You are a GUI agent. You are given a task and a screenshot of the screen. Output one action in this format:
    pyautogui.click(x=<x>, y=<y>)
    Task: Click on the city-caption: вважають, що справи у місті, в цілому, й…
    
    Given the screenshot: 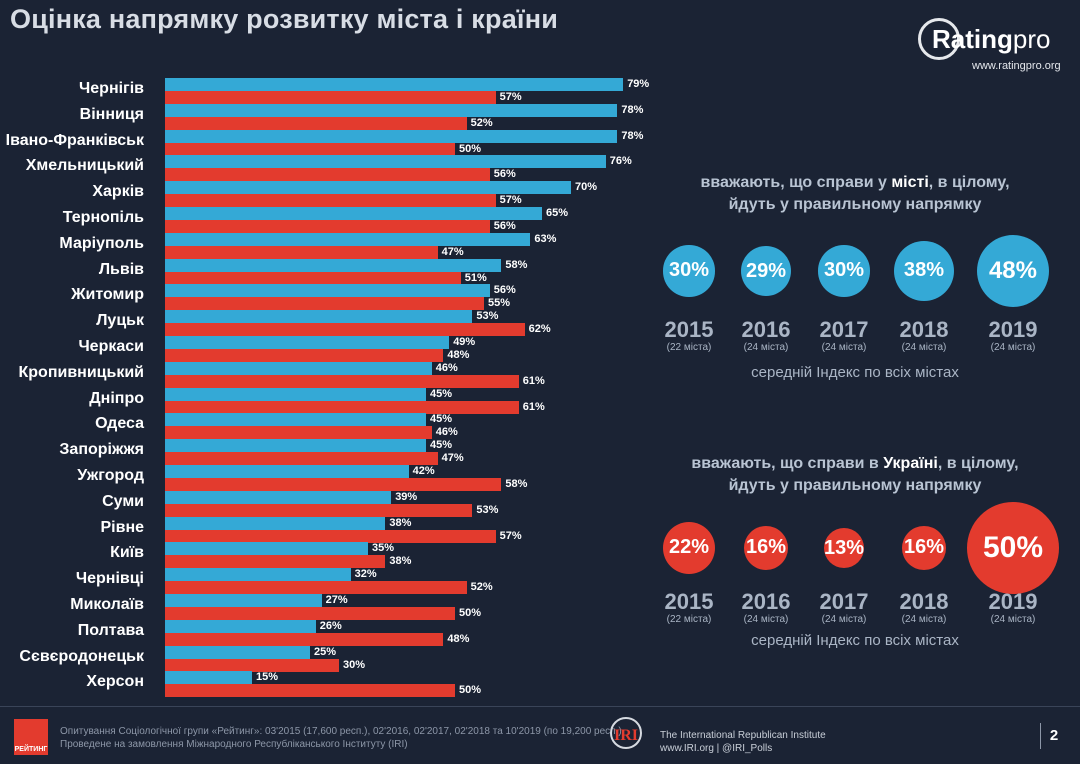 What is the action you would take?
    pyautogui.click(x=855, y=193)
    